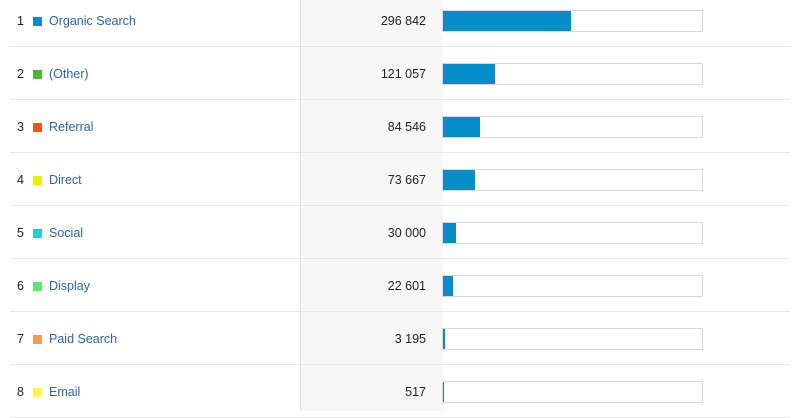 The image size is (800, 418). What do you see at coordinates (406, 285) in the screenshot?
I see `sessions-value: 22 601` at bounding box center [406, 285].